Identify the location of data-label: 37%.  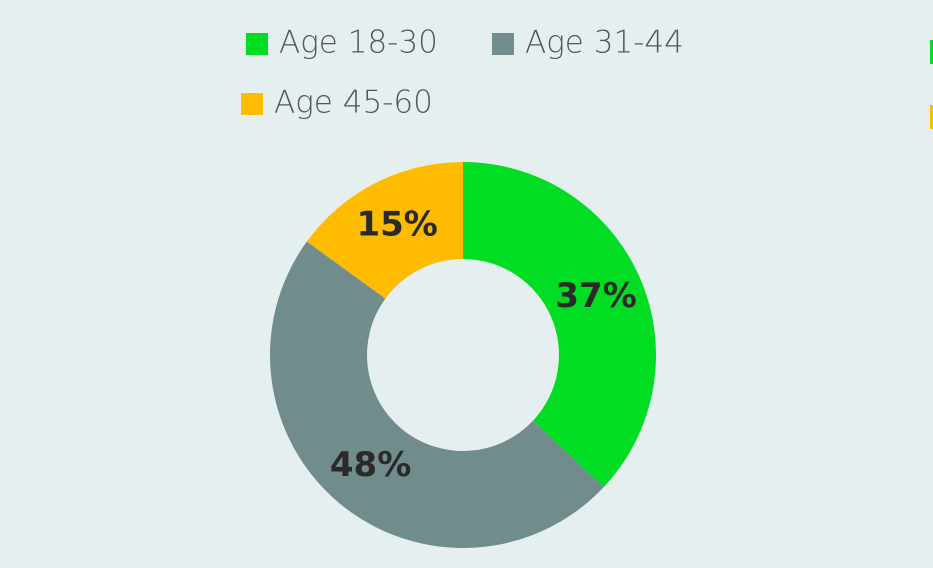
(595, 296).